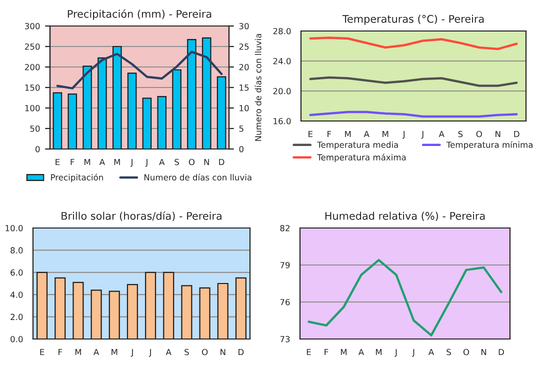 The height and width of the screenshot is (369, 535). What do you see at coordinates (413, 19) in the screenshot?
I see `chart-title: Temperaturas (°C) - Pereira` at bounding box center [413, 19].